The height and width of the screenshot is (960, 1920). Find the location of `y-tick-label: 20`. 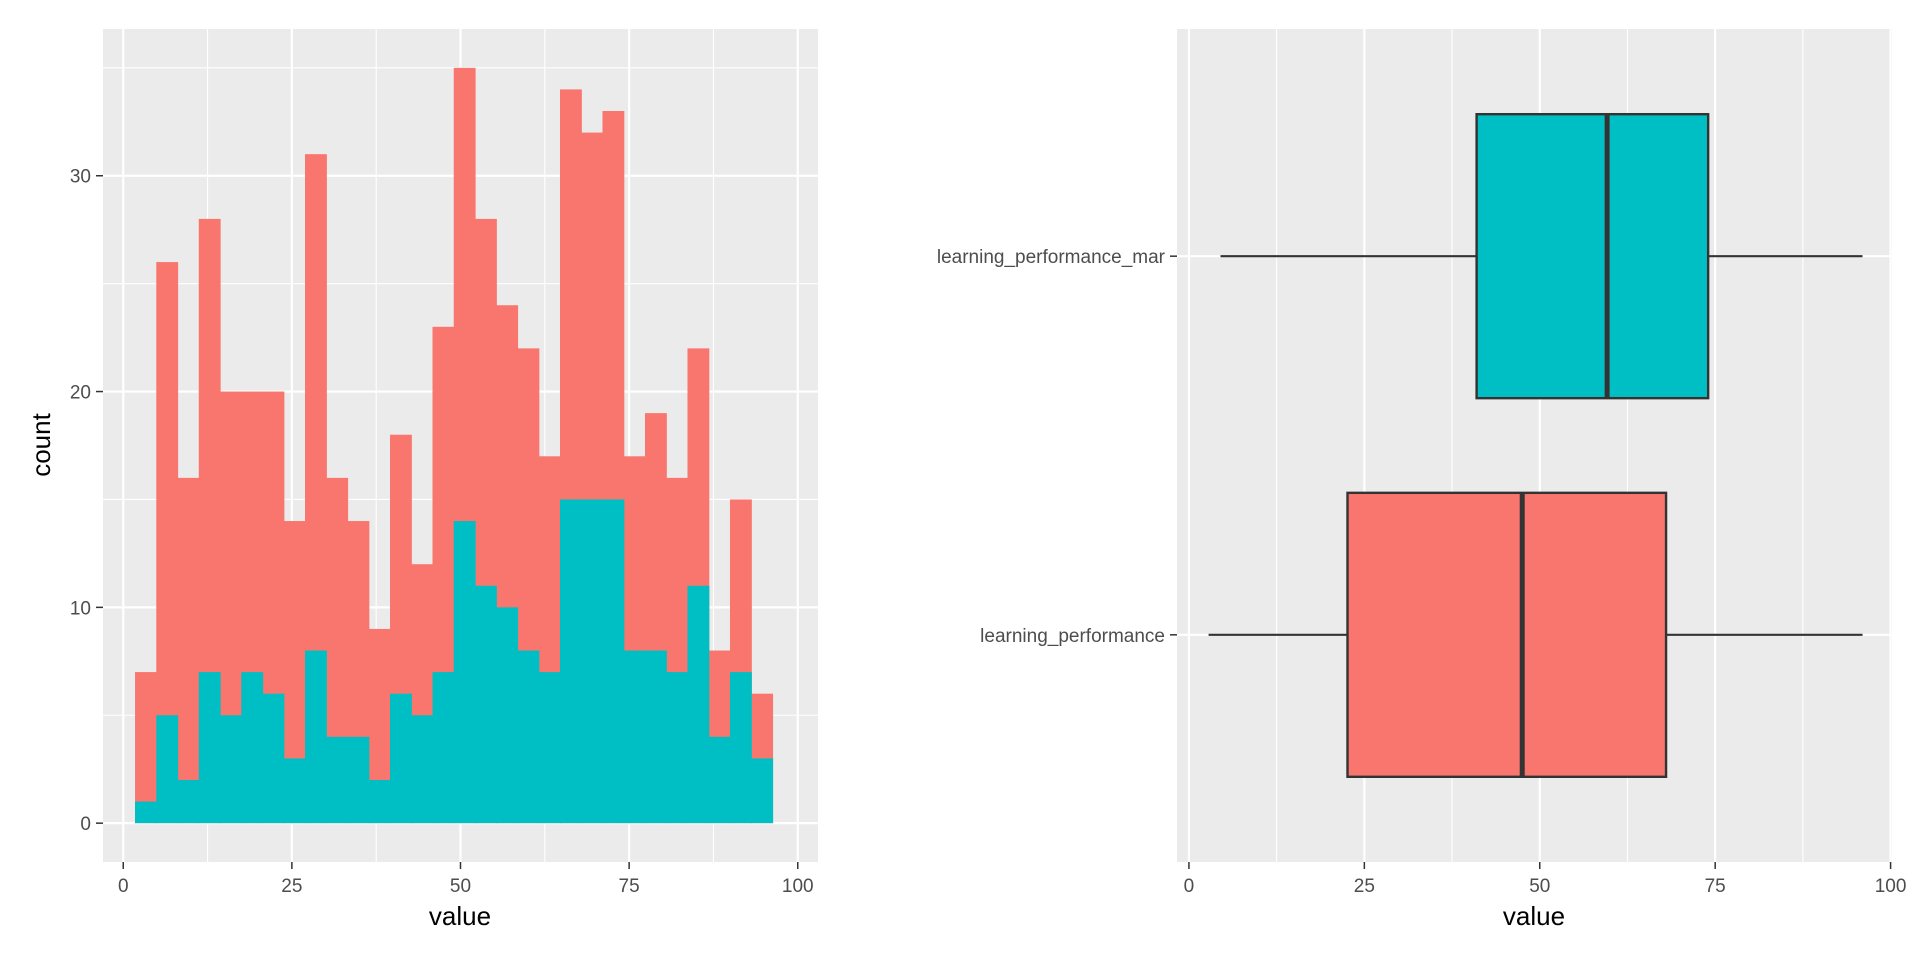

y-tick-label: 20 is located at coordinates (80, 393).